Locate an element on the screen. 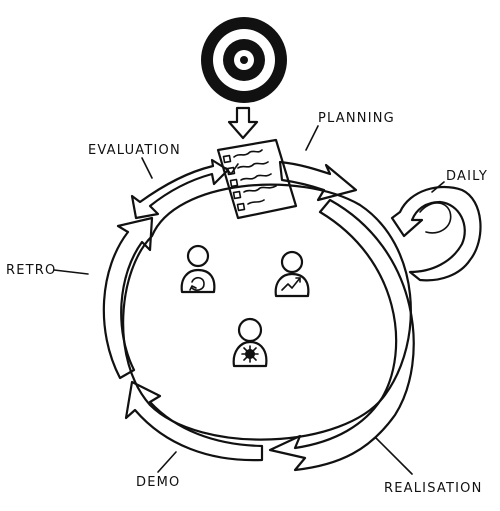 The width and height of the screenshot is (500, 511). retro-leader-line is located at coordinates (71, 272).